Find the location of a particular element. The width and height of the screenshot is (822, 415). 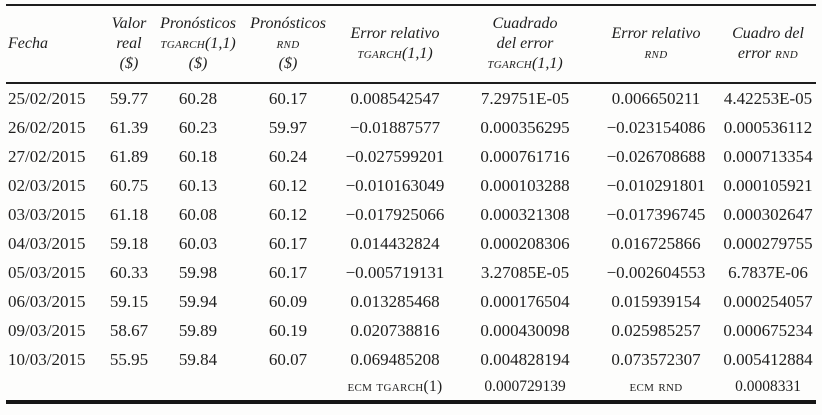

header-text: Fecha is located at coordinates (28, 43).